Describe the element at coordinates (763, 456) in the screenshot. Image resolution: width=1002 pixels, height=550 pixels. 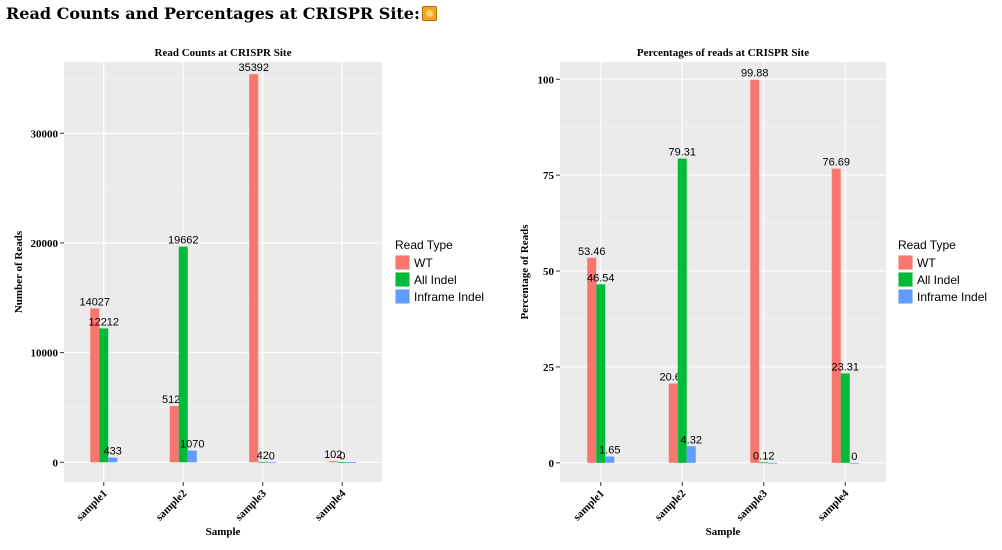
I see `data-label: 0.12` at that location.